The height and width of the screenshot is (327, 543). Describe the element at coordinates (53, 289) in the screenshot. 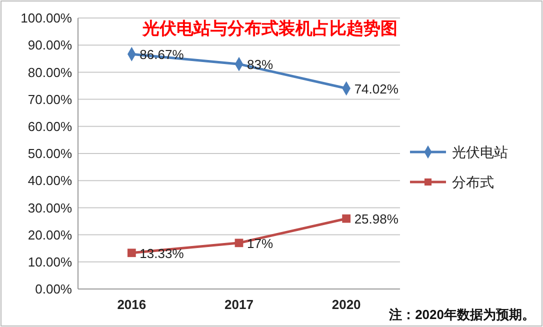

I see `y-tick-label: 0.00%` at that location.